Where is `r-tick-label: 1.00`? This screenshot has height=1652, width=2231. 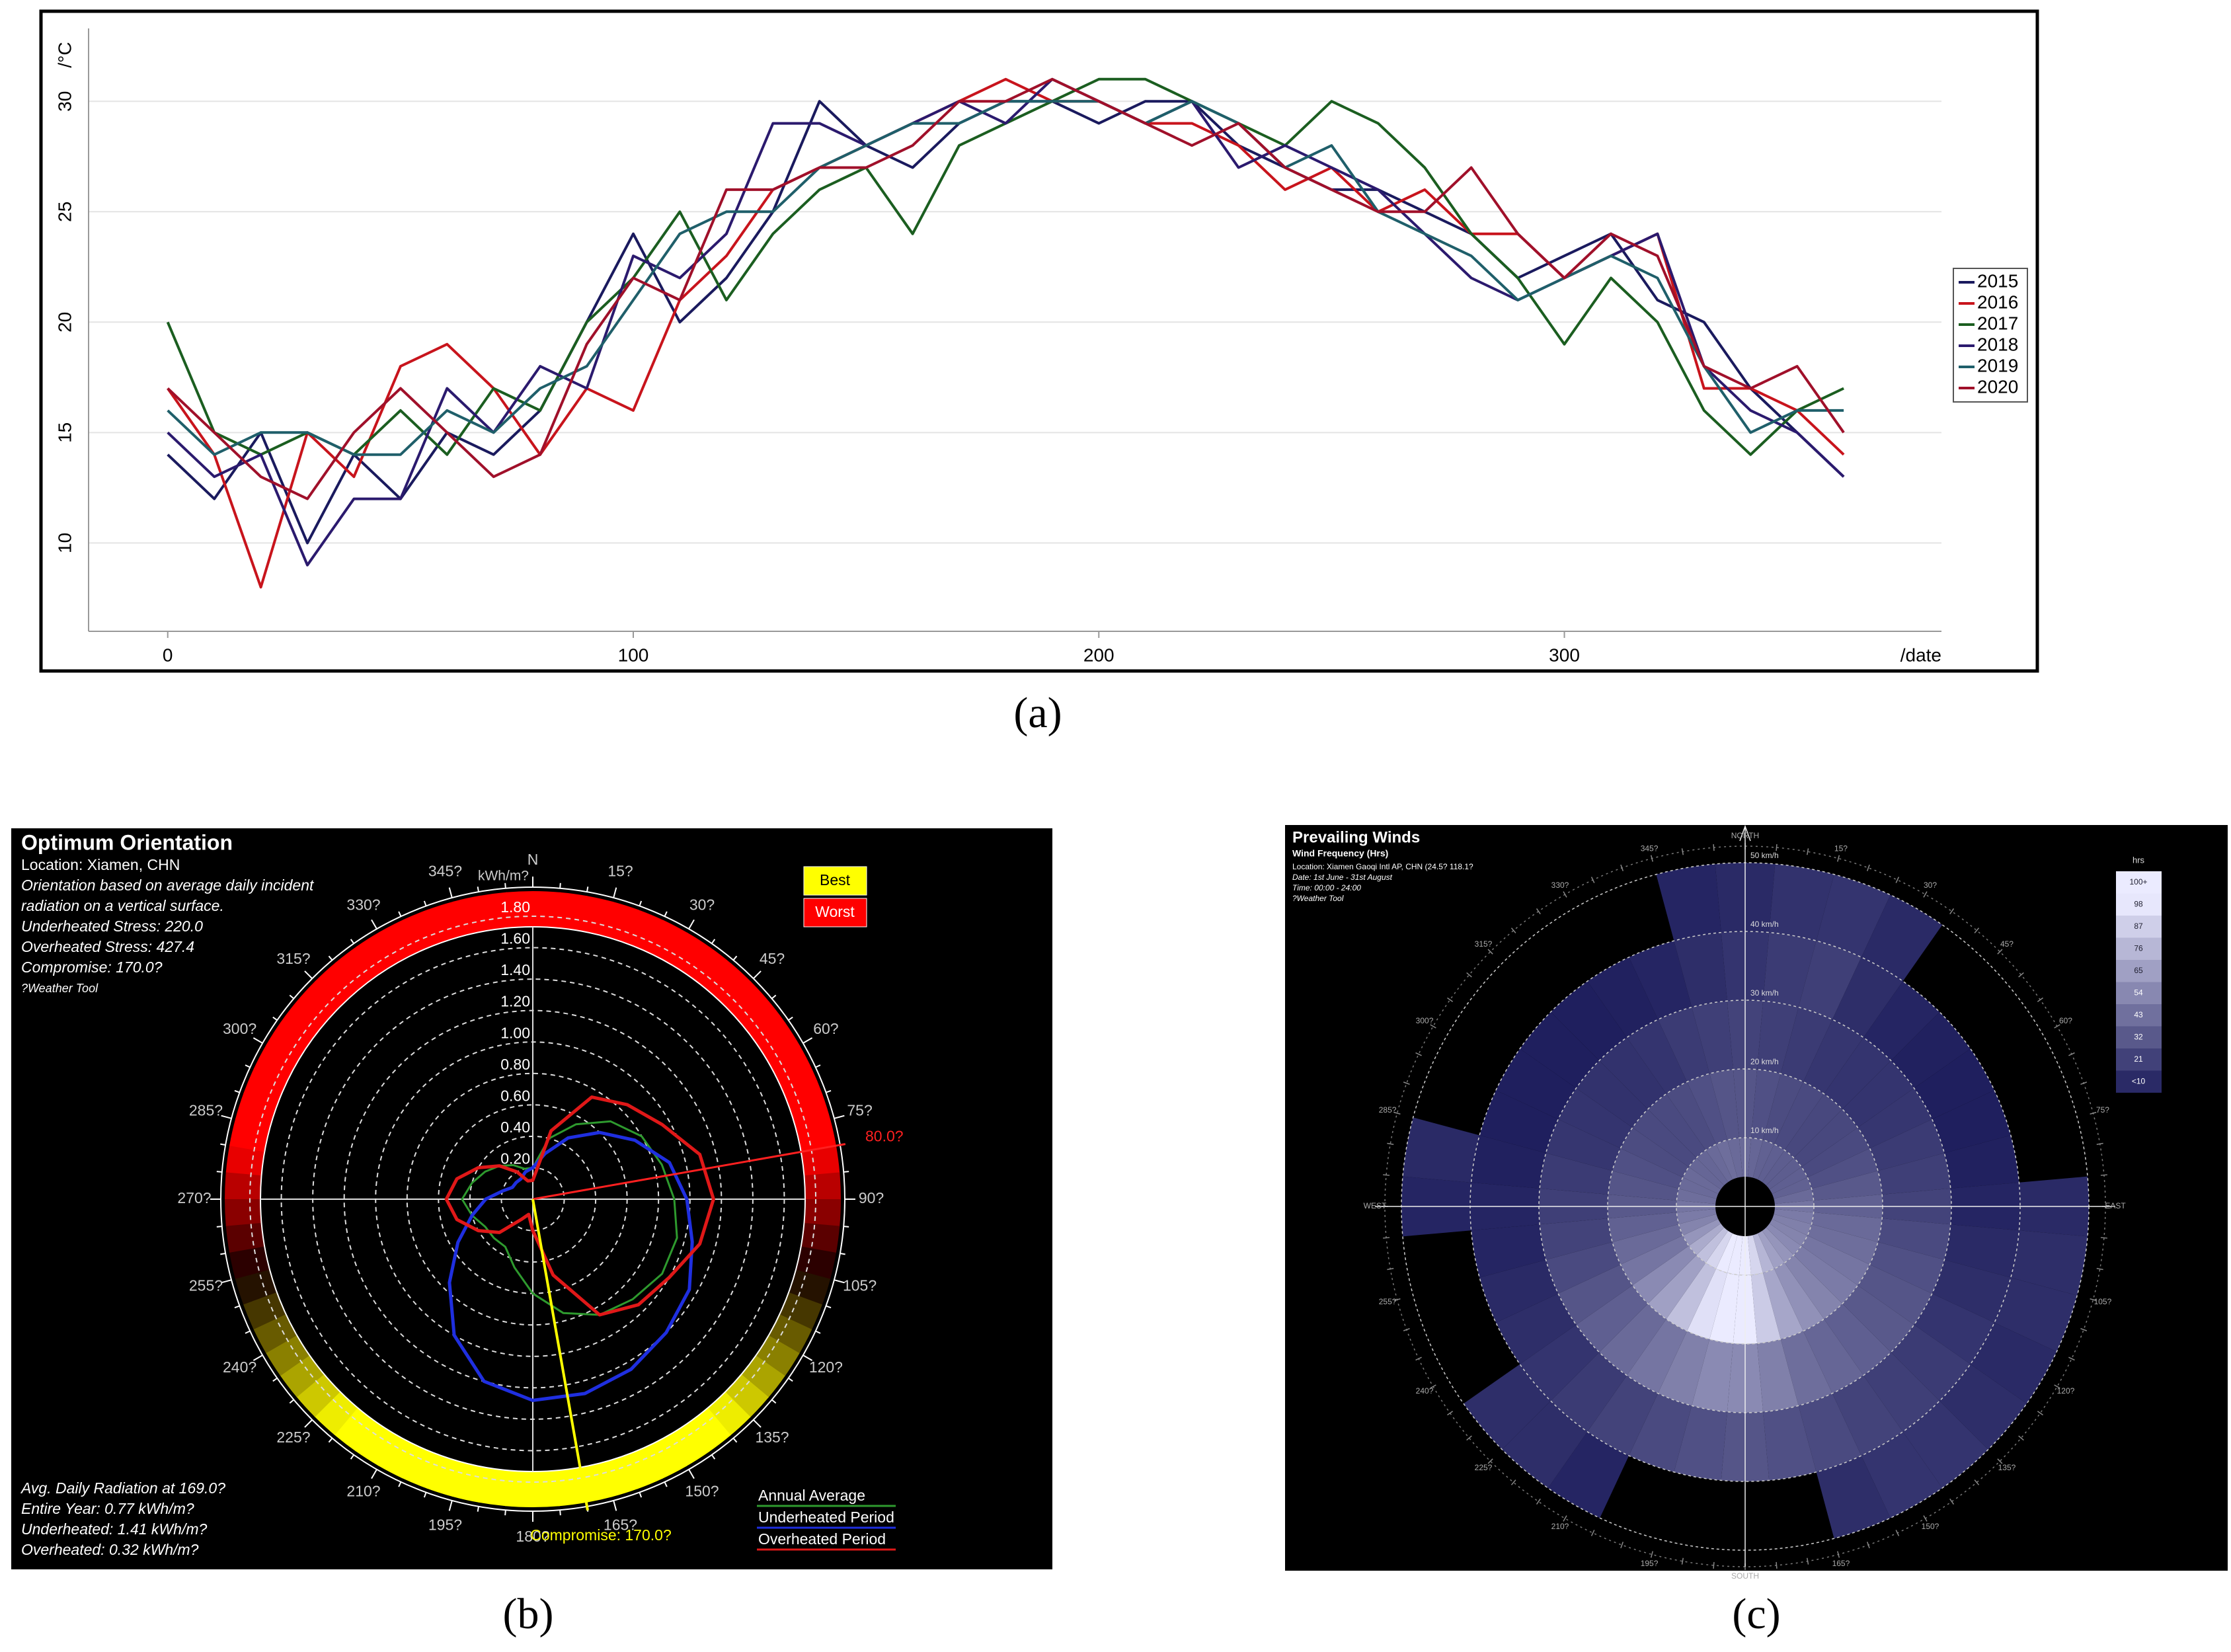 r-tick-label: 1.00 is located at coordinates (515, 1032).